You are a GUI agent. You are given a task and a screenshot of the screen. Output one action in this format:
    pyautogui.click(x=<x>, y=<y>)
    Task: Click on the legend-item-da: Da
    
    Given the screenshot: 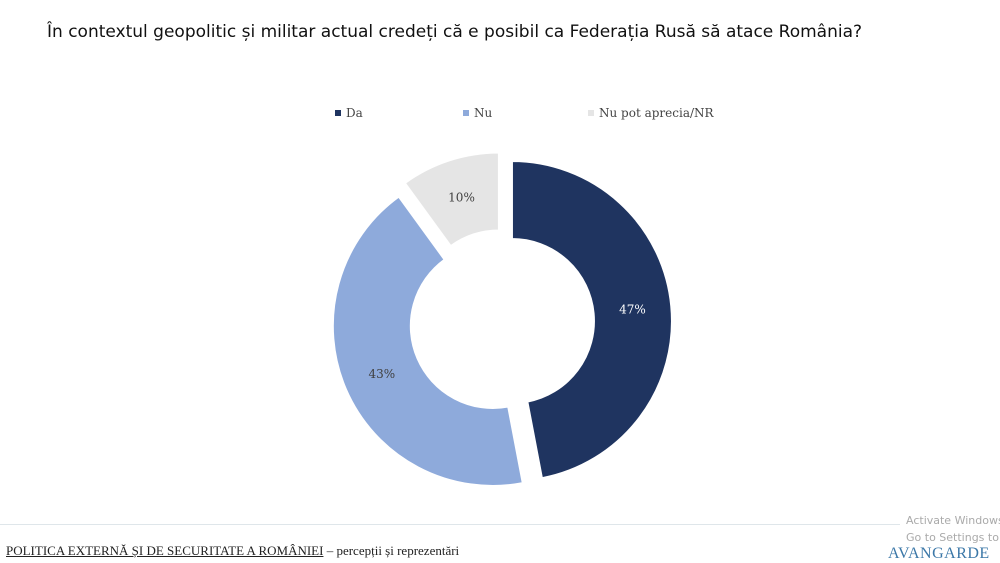 What is the action you would take?
    pyautogui.click(x=349, y=113)
    